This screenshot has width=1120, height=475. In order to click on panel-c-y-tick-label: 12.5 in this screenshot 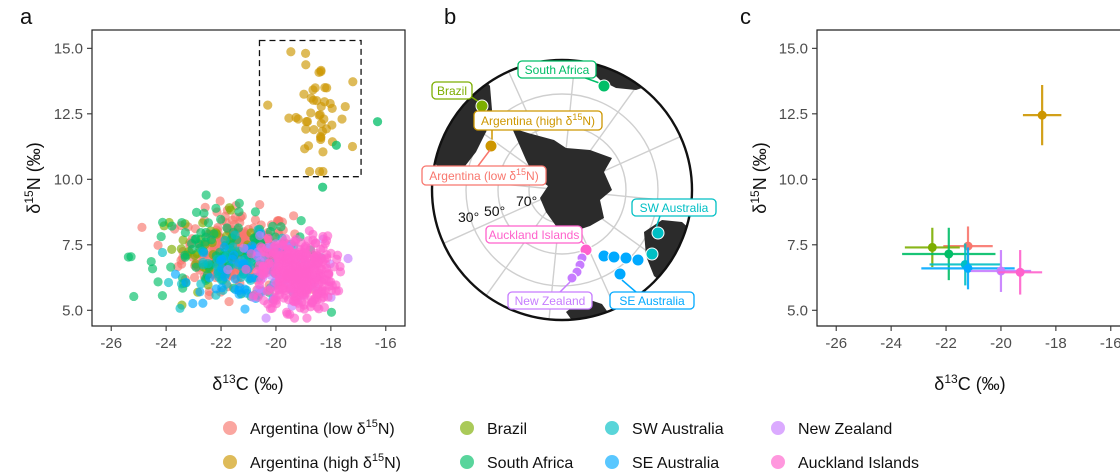, I will do `click(793, 114)`.